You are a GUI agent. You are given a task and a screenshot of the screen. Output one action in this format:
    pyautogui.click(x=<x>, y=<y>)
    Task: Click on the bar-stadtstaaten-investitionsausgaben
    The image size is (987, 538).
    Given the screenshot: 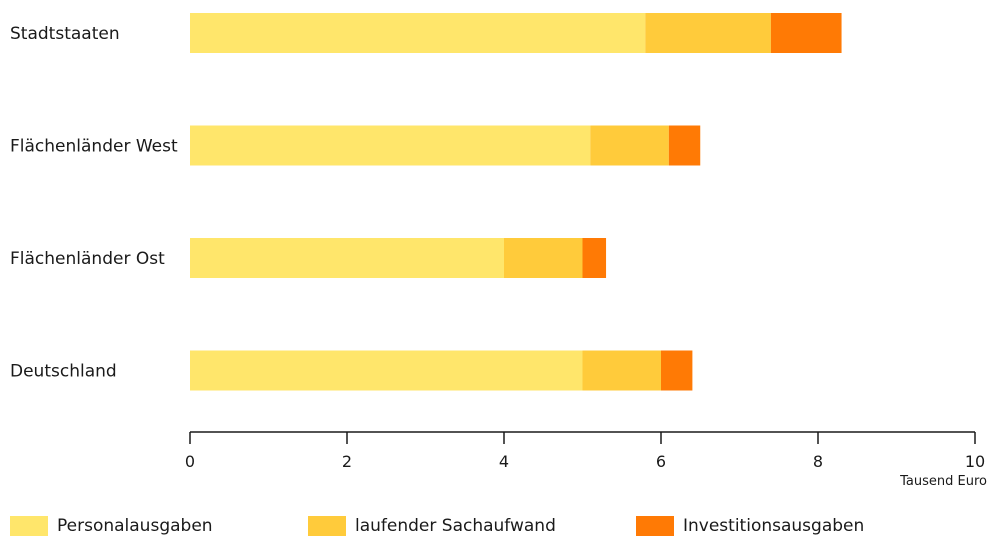 What is the action you would take?
    pyautogui.click(x=806, y=33)
    